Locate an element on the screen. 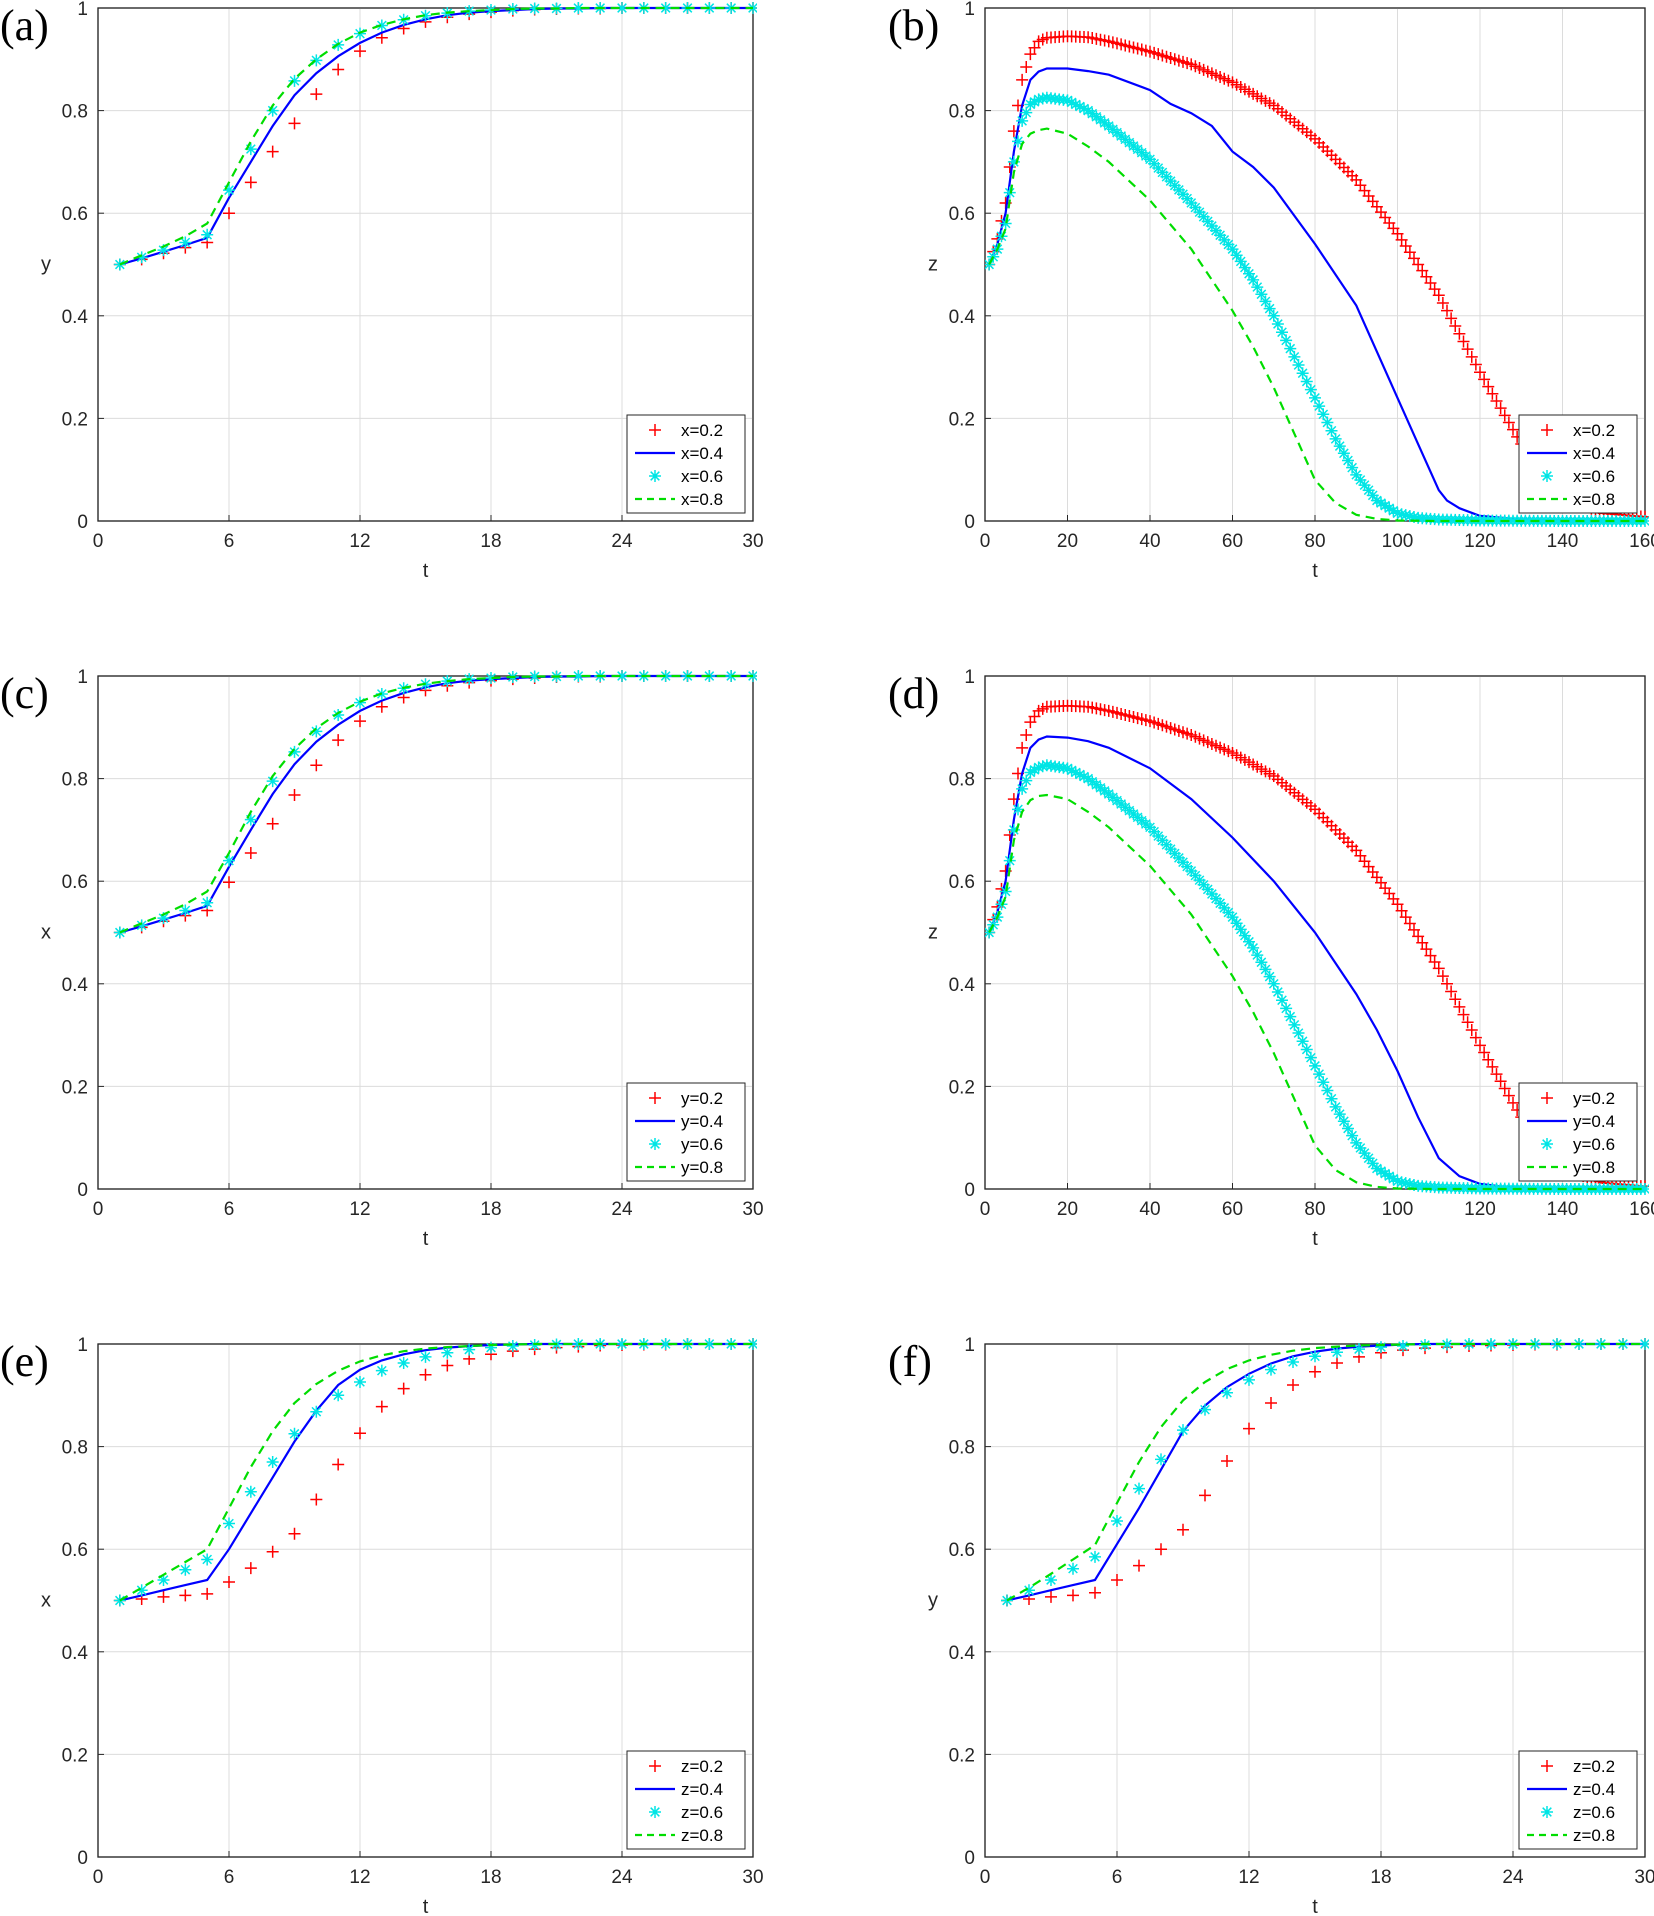  legend-entry: z=0.2 is located at coordinates (1594, 1766).